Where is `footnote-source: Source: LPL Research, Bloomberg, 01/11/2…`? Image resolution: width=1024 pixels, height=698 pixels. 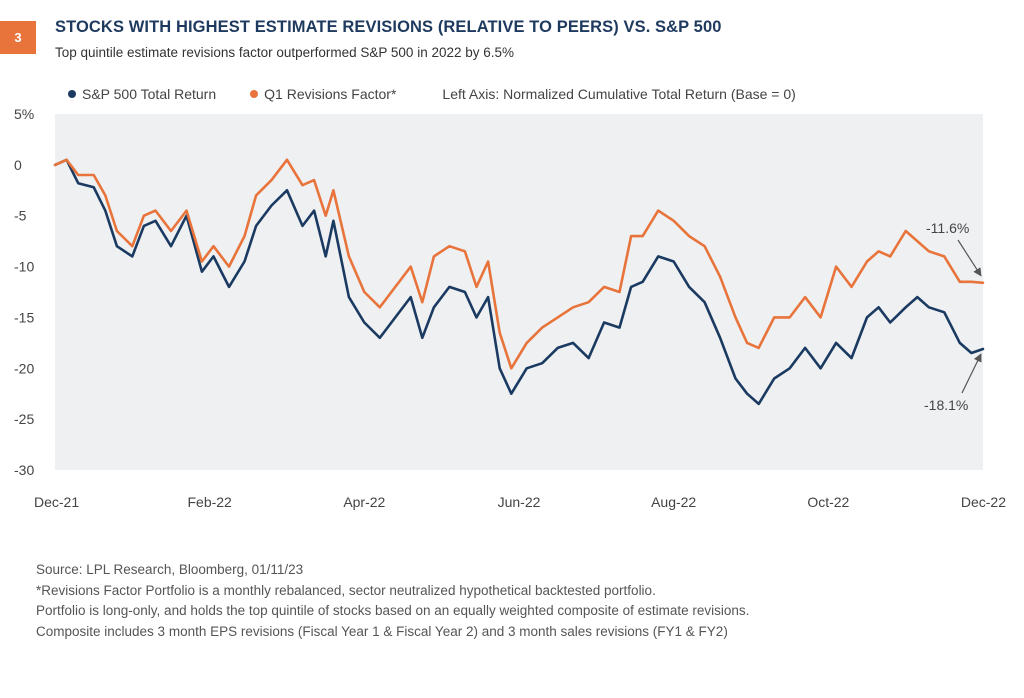 footnote-source: Source: LPL Research, Bloomberg, 01/11/2… is located at coordinates (170, 569).